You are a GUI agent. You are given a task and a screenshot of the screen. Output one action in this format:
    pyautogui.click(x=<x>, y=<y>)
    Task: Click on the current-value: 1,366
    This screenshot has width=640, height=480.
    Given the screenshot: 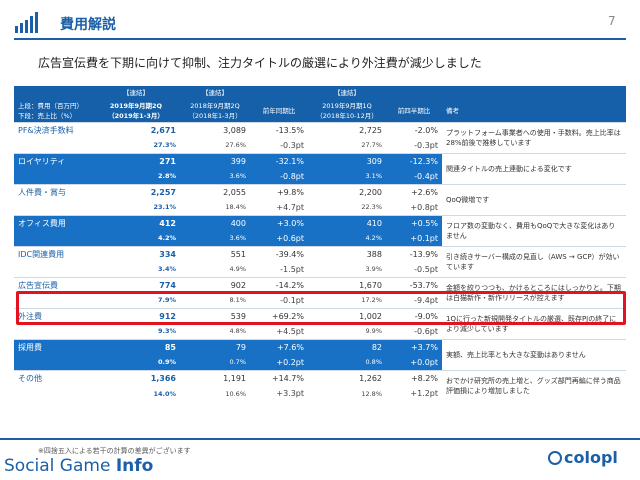 What is the action you would take?
    pyautogui.click(x=136, y=377)
    